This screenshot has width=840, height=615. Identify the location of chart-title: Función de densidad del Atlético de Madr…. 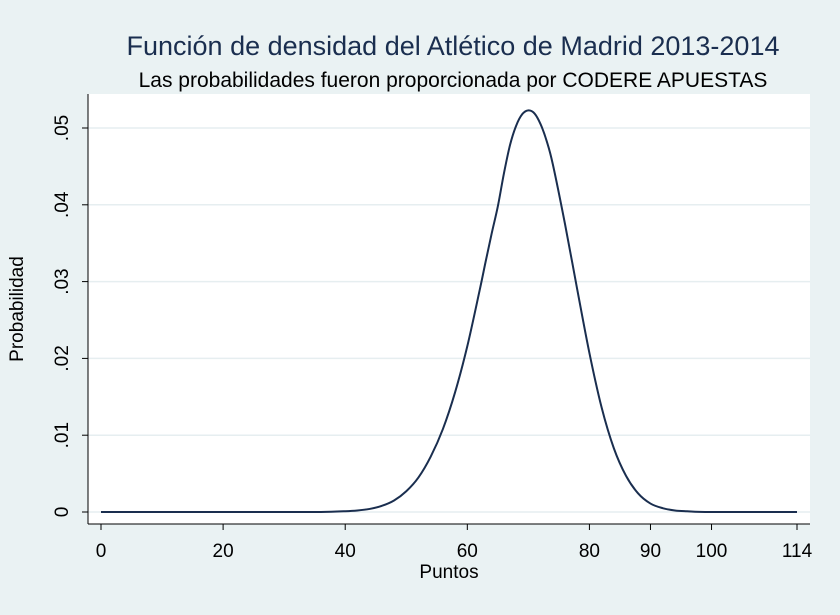
(453, 46).